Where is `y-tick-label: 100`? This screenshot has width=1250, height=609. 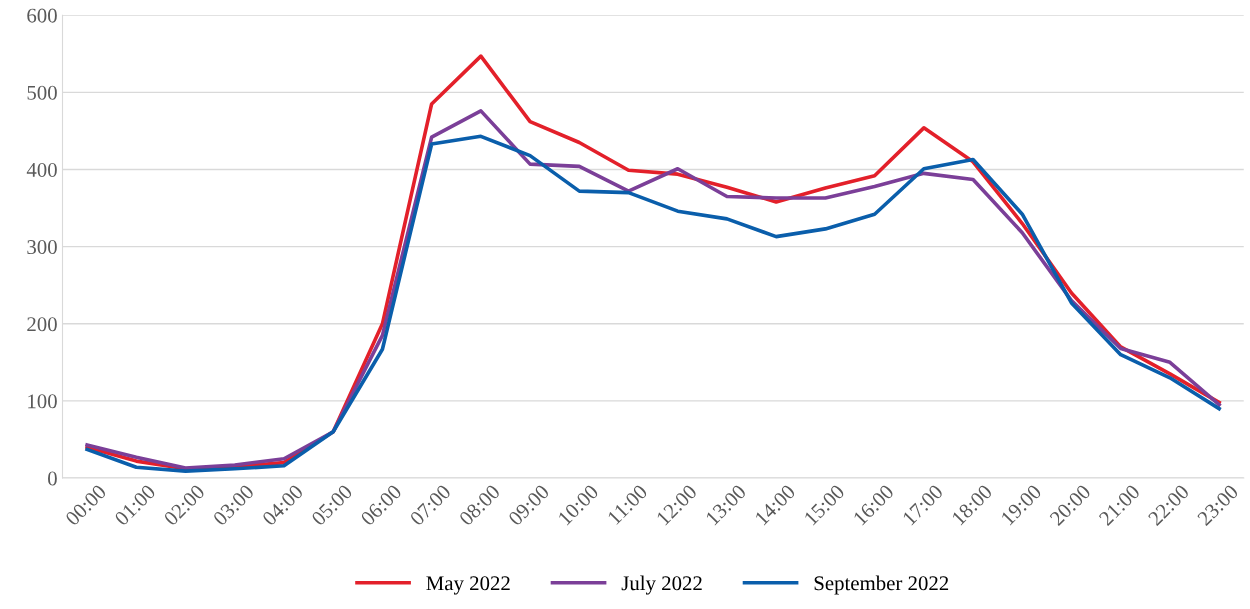 y-tick-label: 100 is located at coordinates (42, 401).